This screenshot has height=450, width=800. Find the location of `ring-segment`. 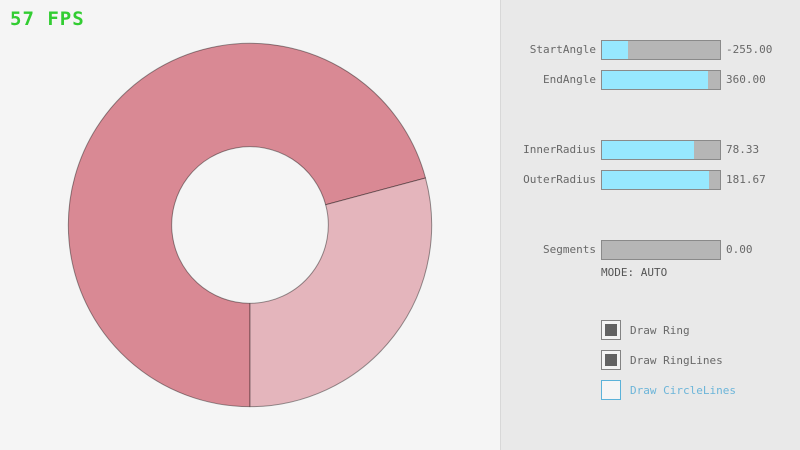

ring-segment is located at coordinates (341, 292).